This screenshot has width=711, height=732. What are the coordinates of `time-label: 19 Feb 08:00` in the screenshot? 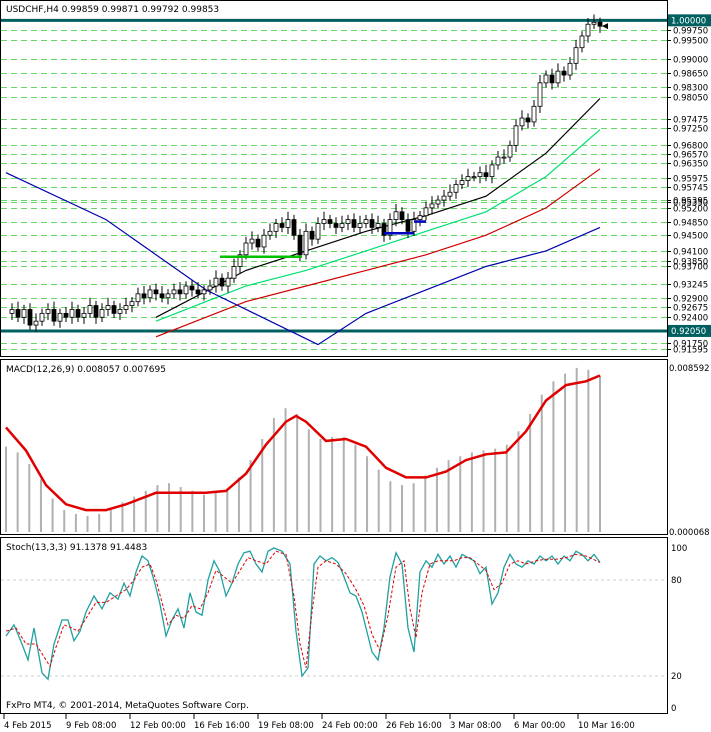 It's located at (286, 726).